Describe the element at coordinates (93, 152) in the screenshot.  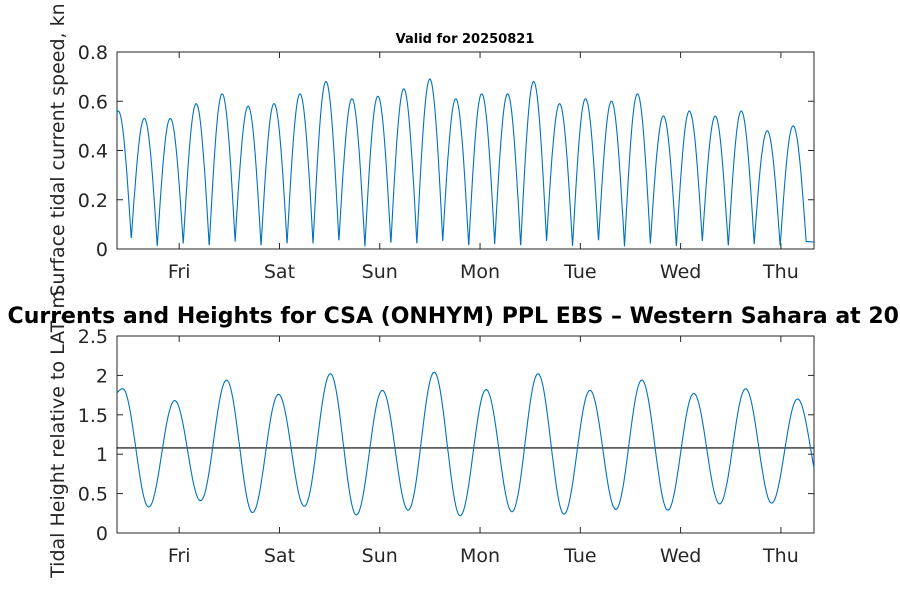
I see `y-tick-label: 0.4` at that location.